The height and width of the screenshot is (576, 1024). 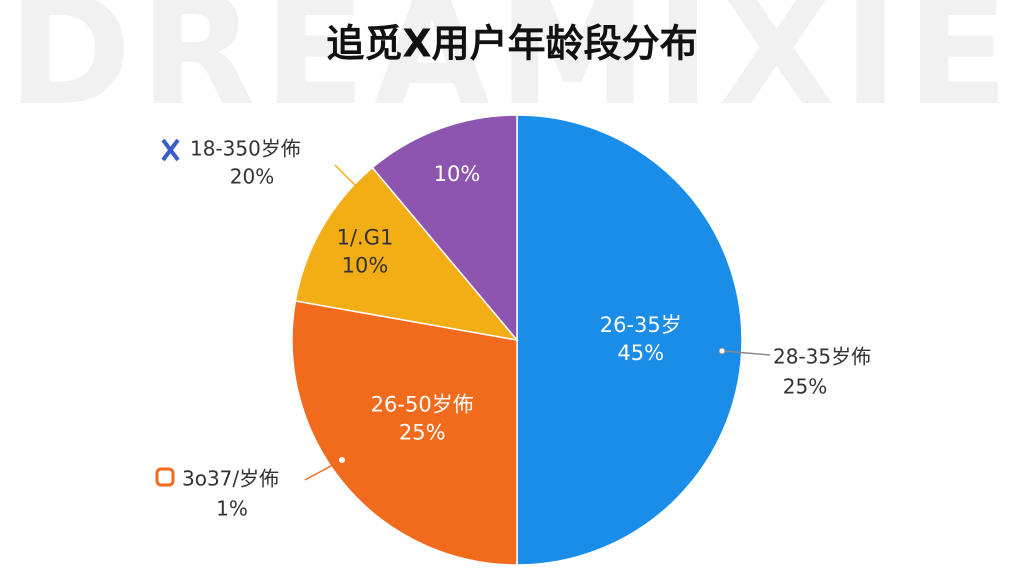 I want to click on chart-title: 追觅X用户年龄段分布, so click(x=511, y=44).